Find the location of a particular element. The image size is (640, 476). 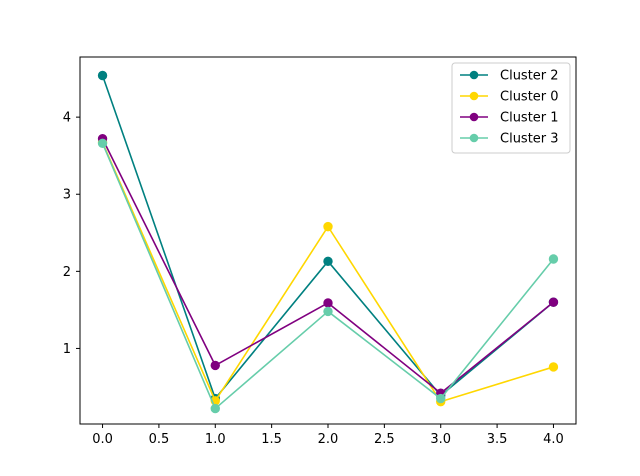

x-axis: 0.0 0.5 1.0 1.5 2.0 2.5 3.0 3.5 4.0 is located at coordinates (328, 435).